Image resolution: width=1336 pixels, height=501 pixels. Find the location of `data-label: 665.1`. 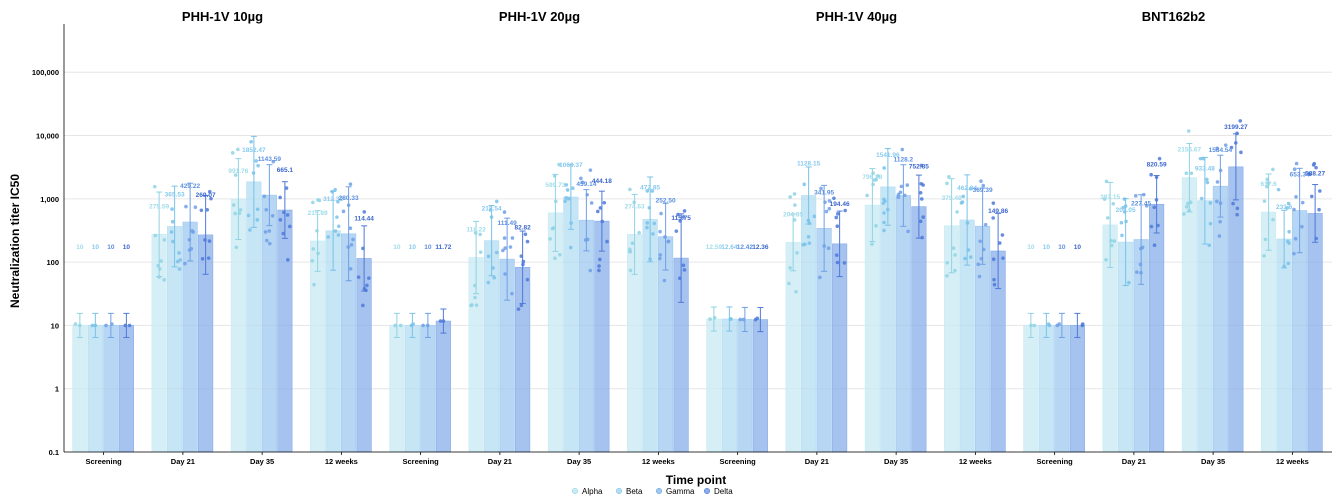

data-label: 665.1 is located at coordinates (285, 170).